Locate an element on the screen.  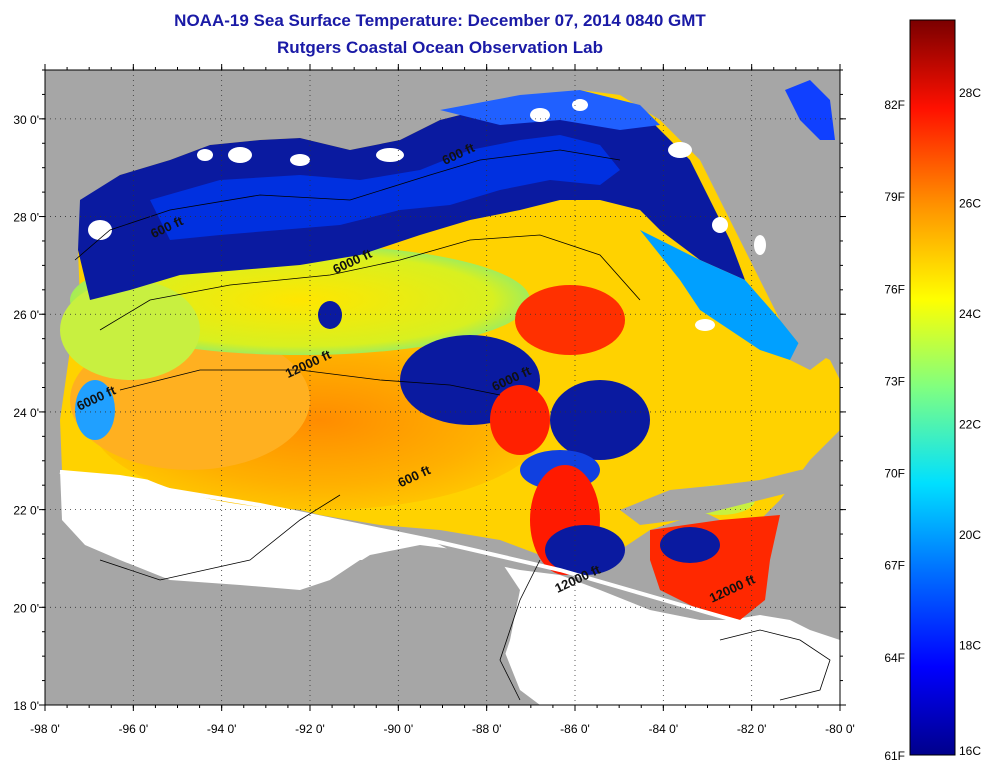
fahrenheit-label: 79F is located at coordinates (894, 197).